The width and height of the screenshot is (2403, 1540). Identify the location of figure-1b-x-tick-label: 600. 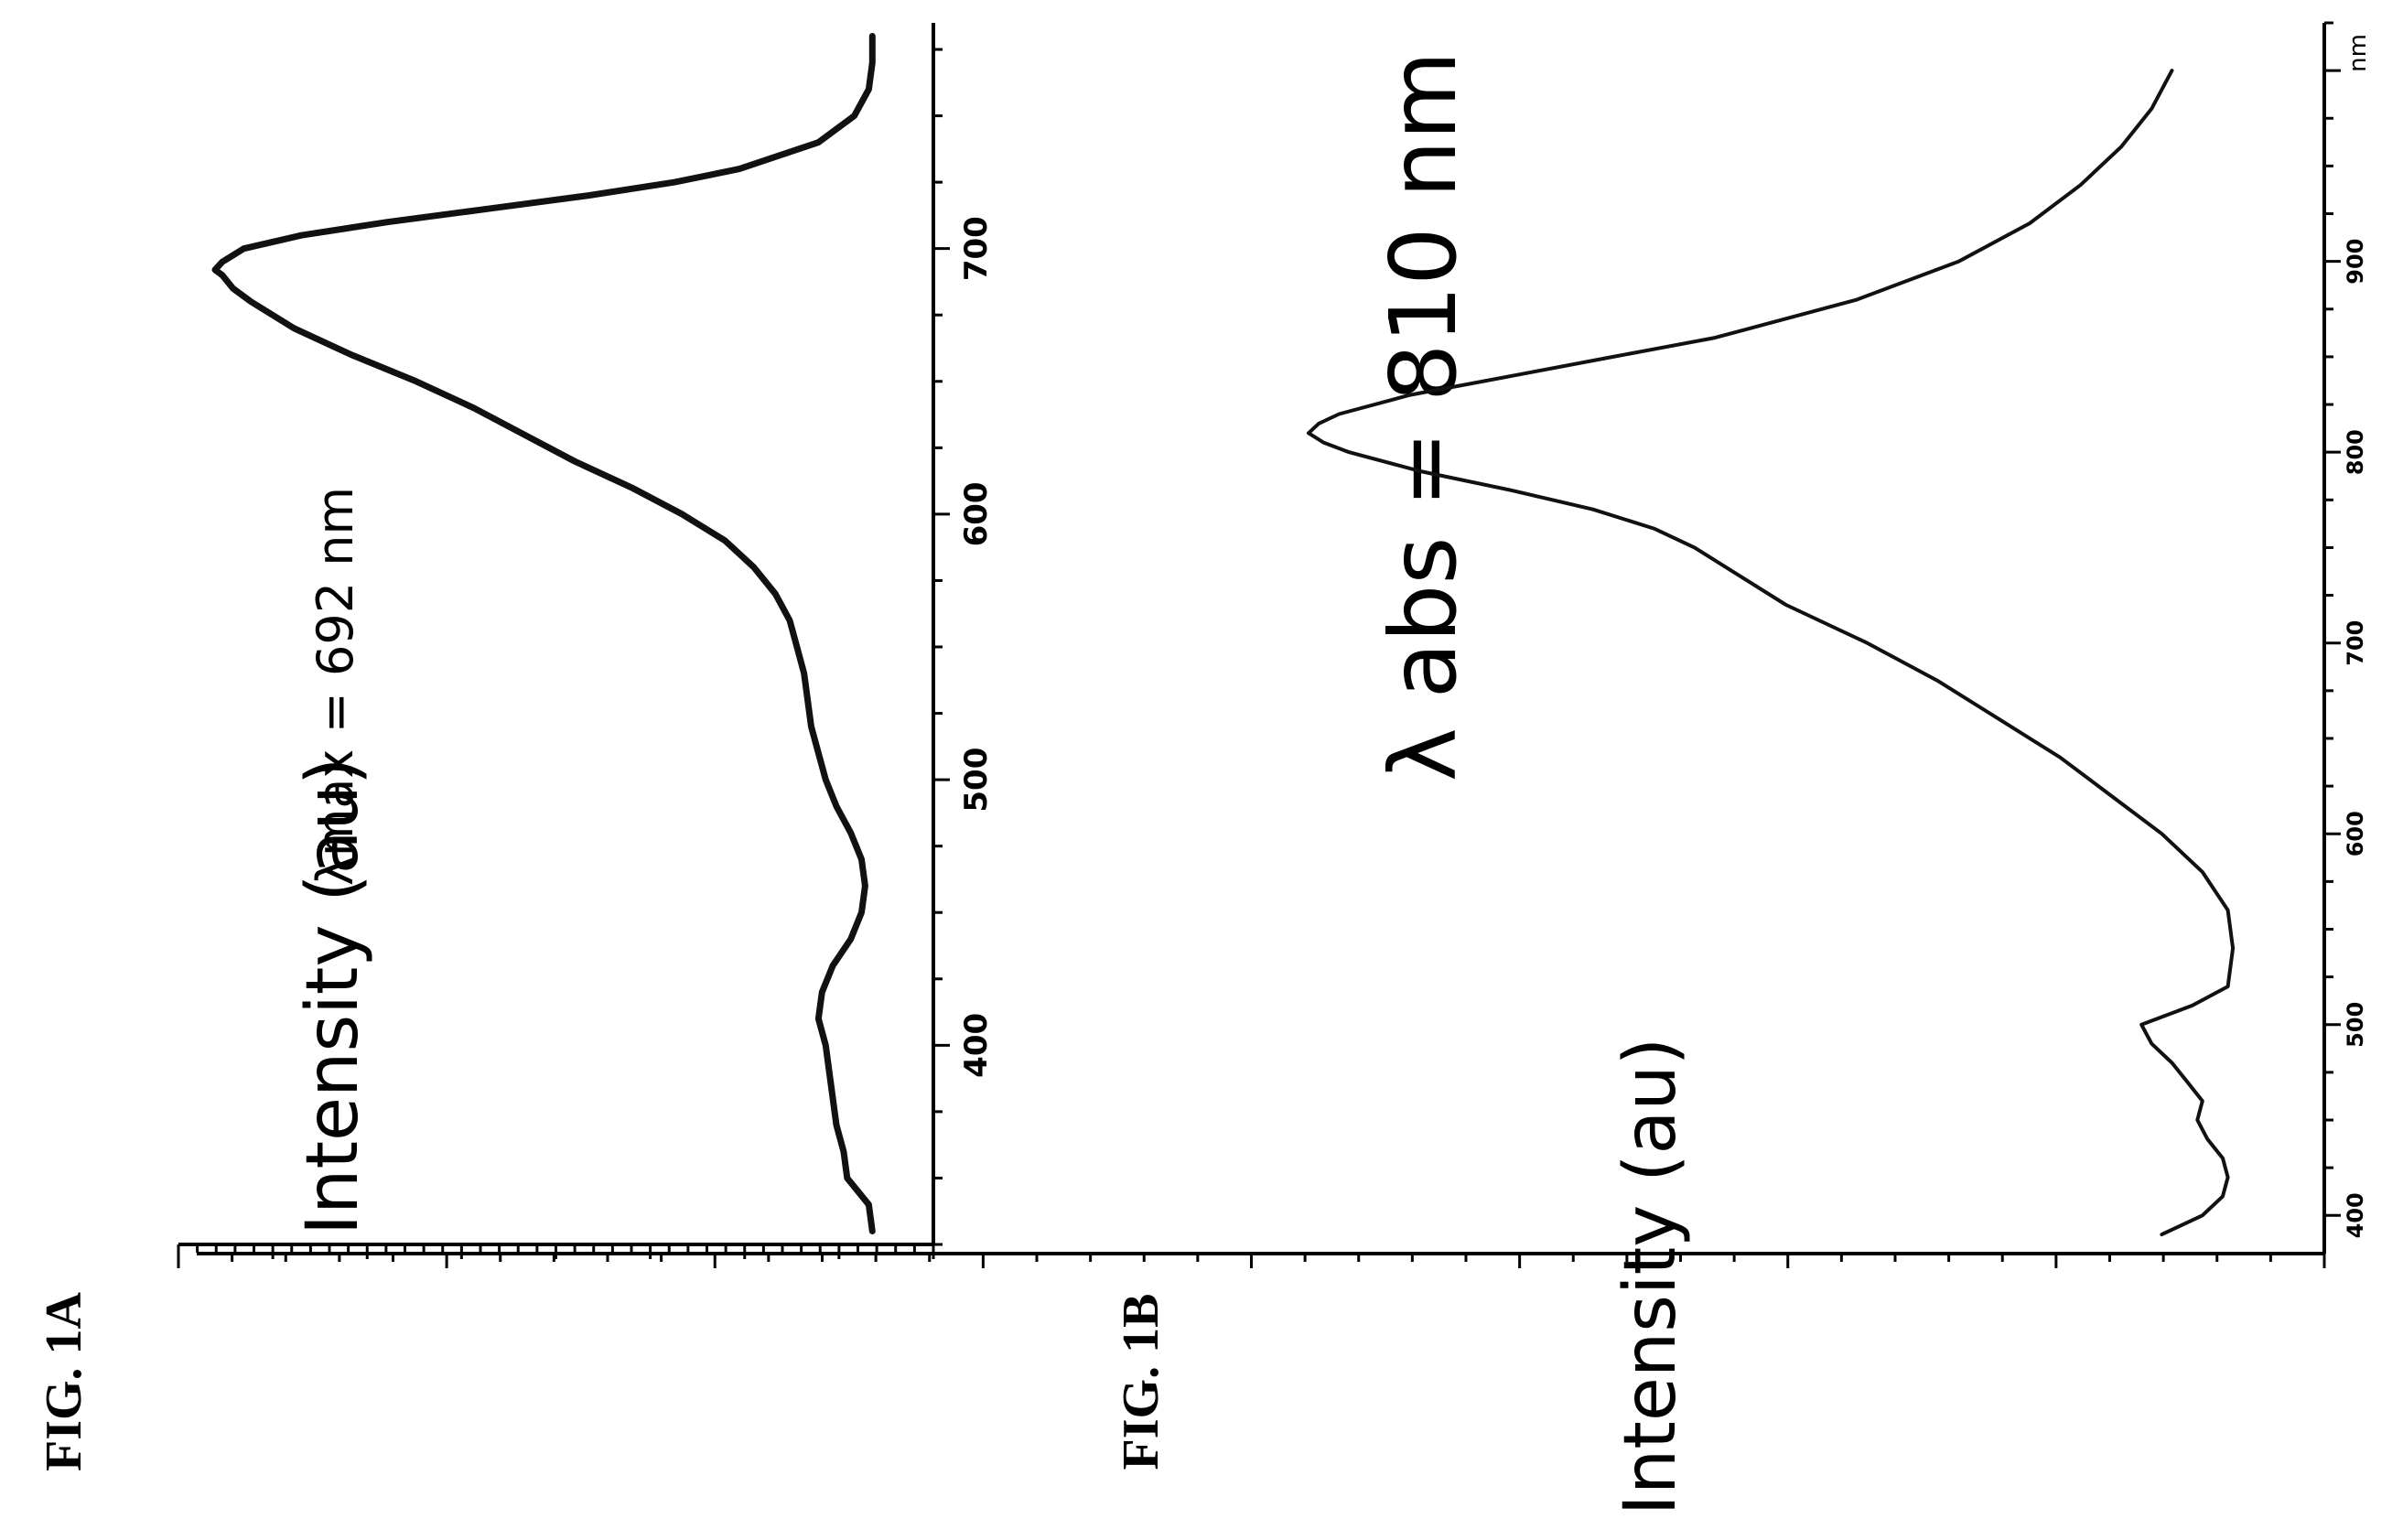
(2355, 833).